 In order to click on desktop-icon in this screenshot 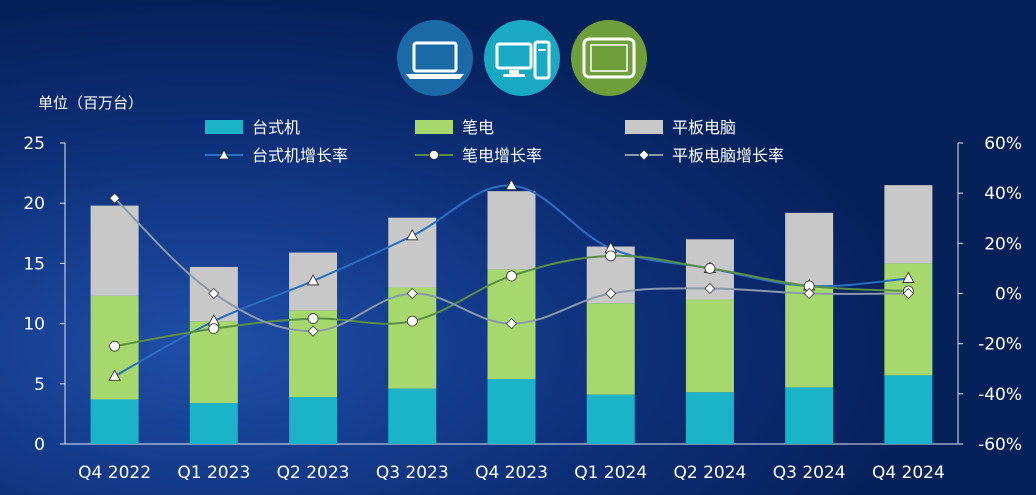, I will do `click(522, 58)`.